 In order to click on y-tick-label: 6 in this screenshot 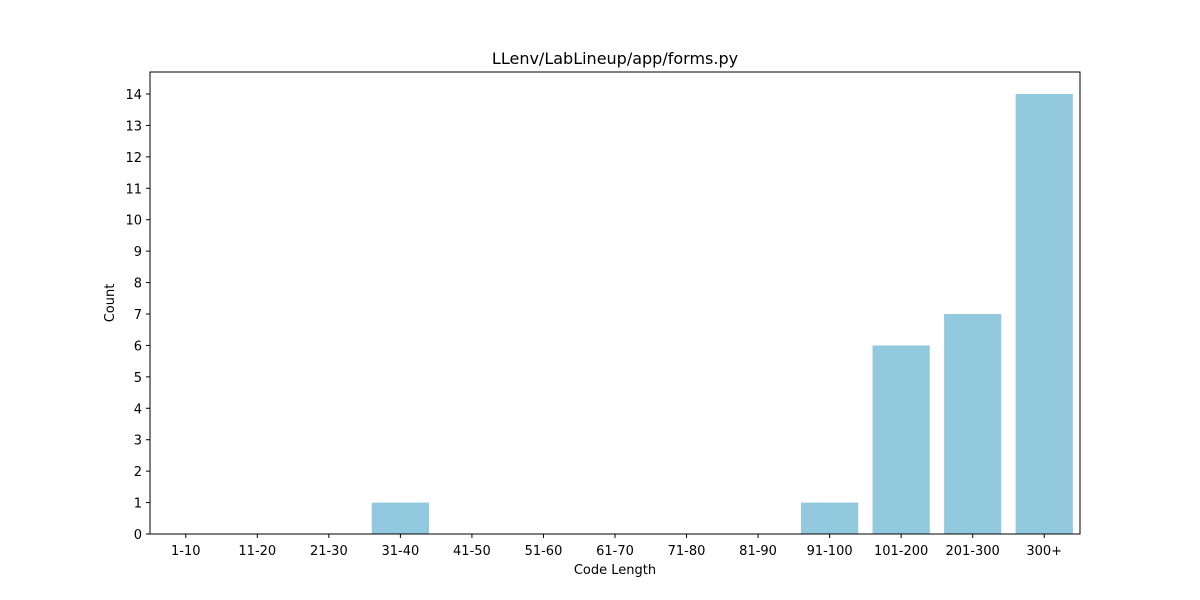, I will do `click(138, 346)`.